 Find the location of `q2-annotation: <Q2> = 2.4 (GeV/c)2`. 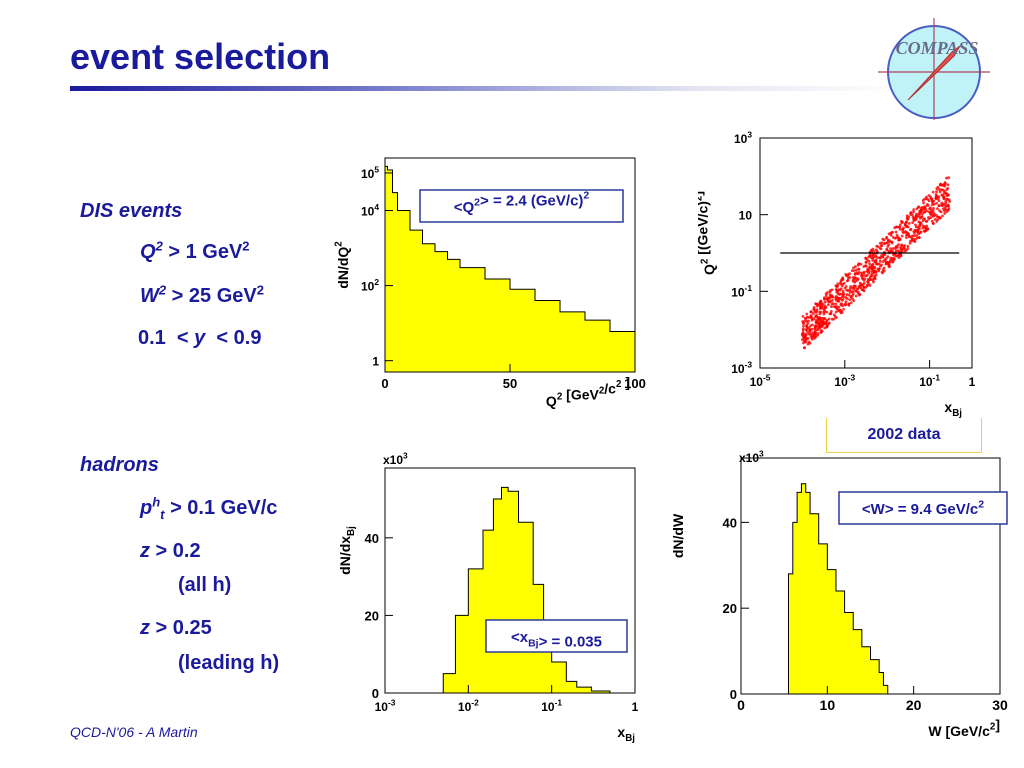

q2-annotation: <Q2> = 2.4 (GeV/c)2 is located at coordinates (522, 203).